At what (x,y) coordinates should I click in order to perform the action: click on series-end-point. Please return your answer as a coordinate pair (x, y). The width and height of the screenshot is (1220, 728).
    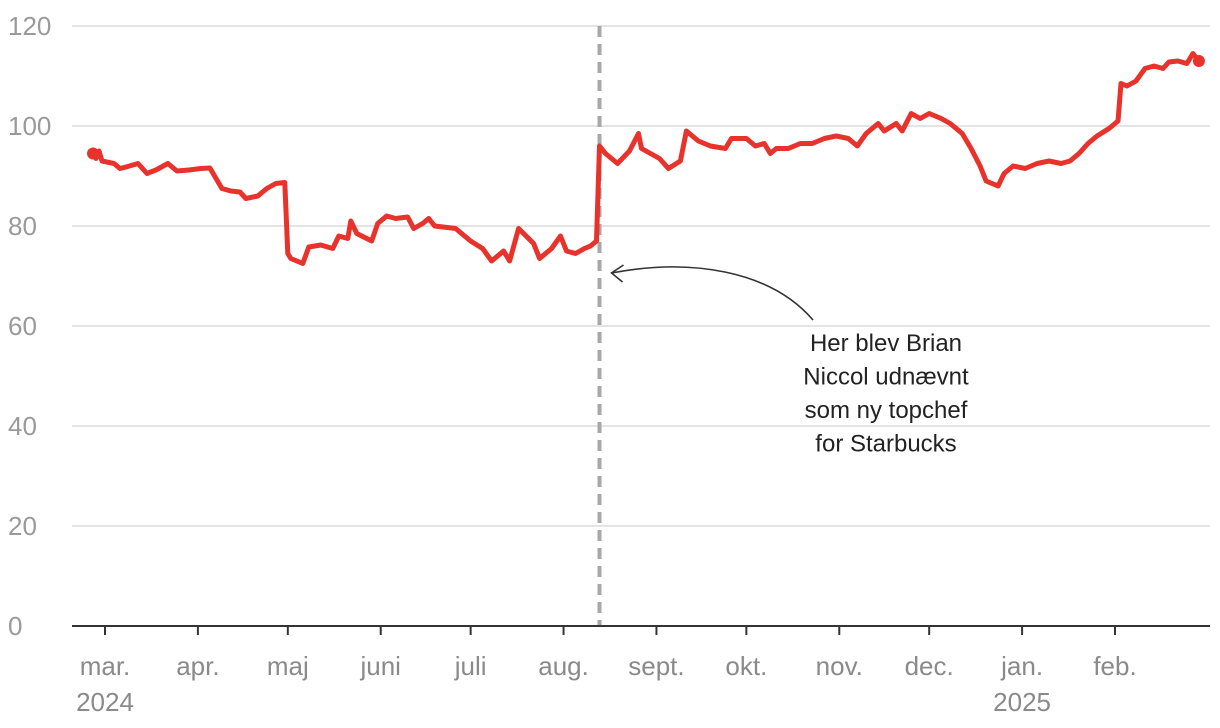
    Looking at the image, I should click on (1198, 61).